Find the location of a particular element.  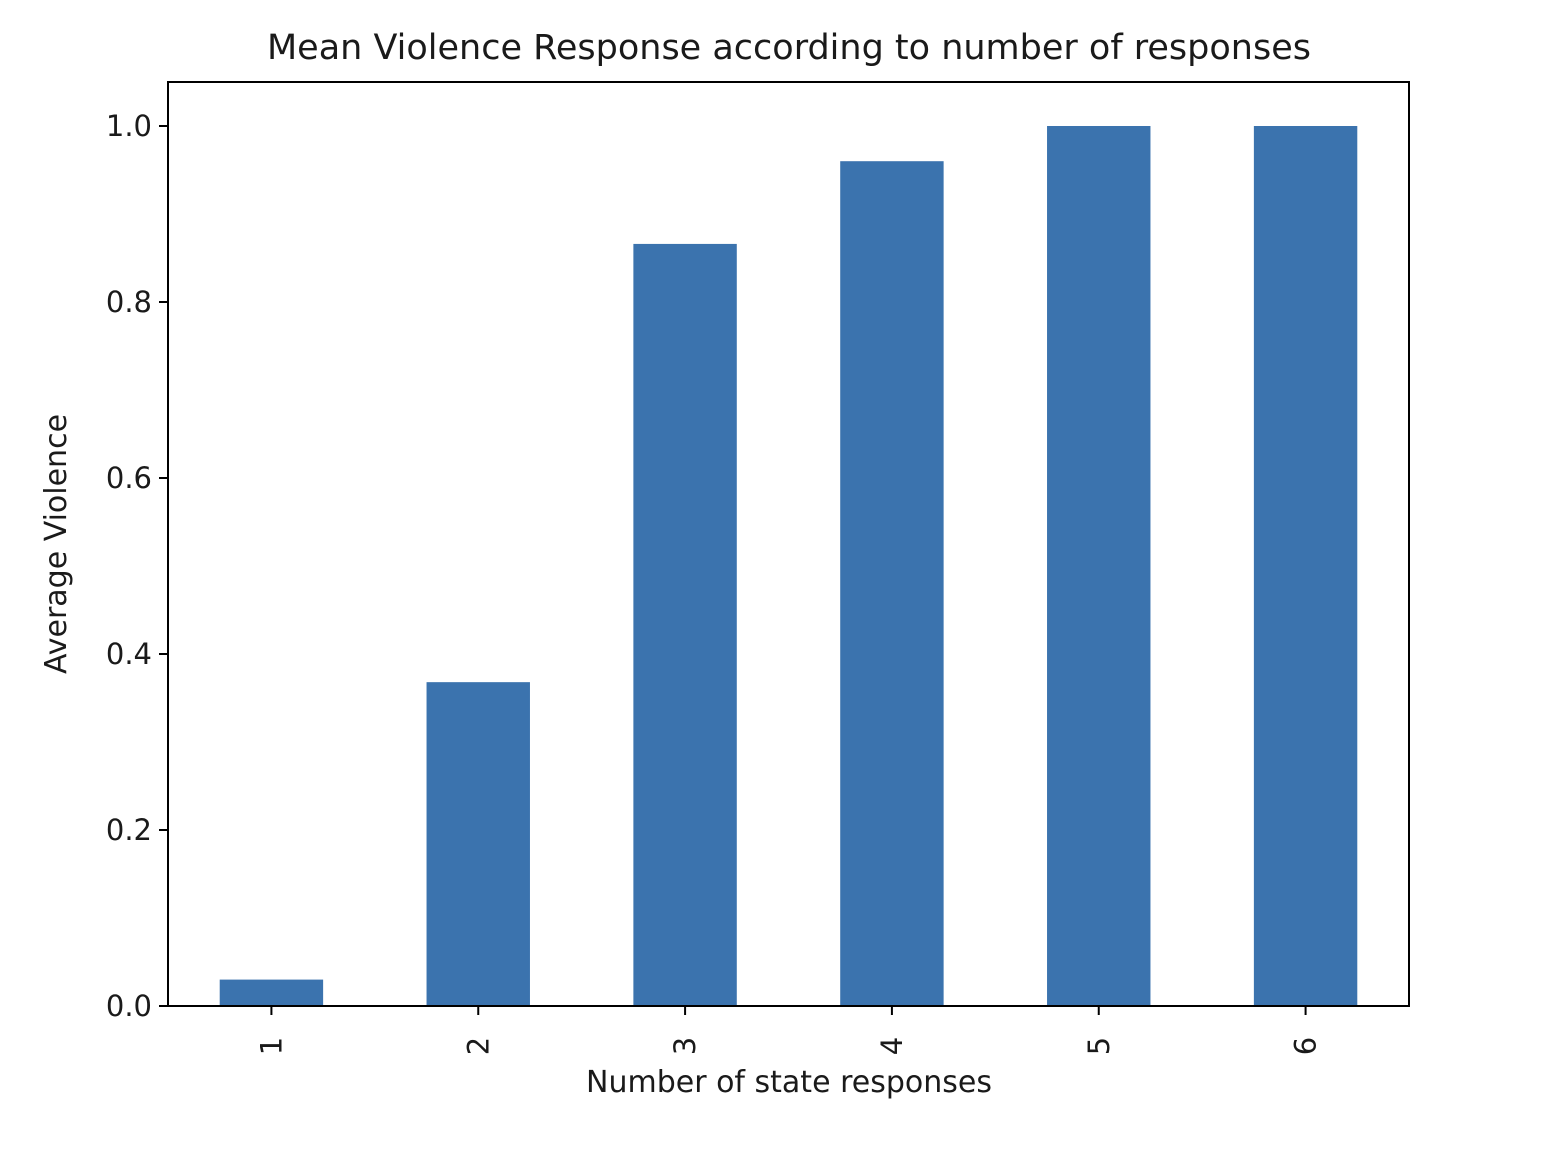

x-tick-label: 5 is located at coordinates (1099, 1046).